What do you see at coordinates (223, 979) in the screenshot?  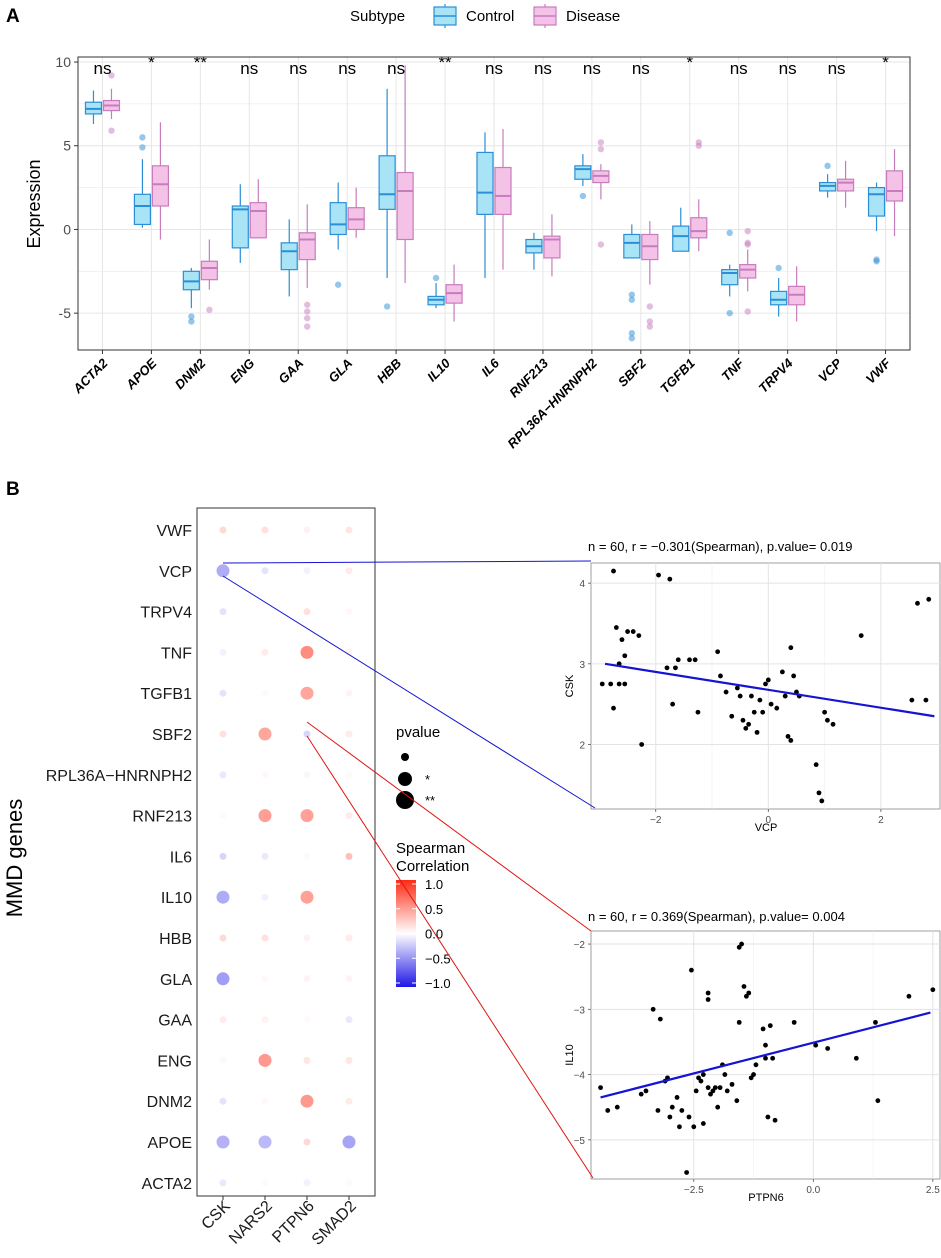 I see `dot-gla-csk` at bounding box center [223, 979].